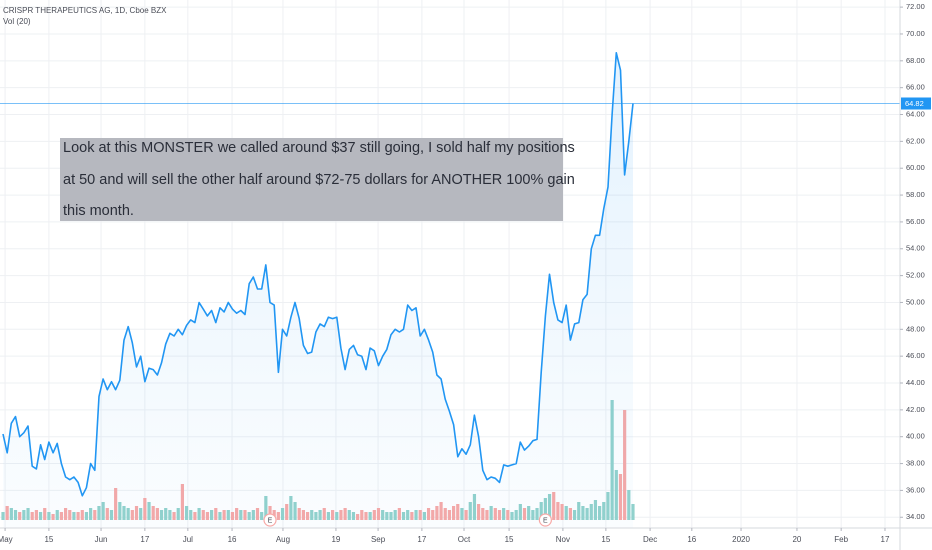 The width and height of the screenshot is (932, 550). What do you see at coordinates (915, 382) in the screenshot?
I see `y-tick-label: 44.00` at bounding box center [915, 382].